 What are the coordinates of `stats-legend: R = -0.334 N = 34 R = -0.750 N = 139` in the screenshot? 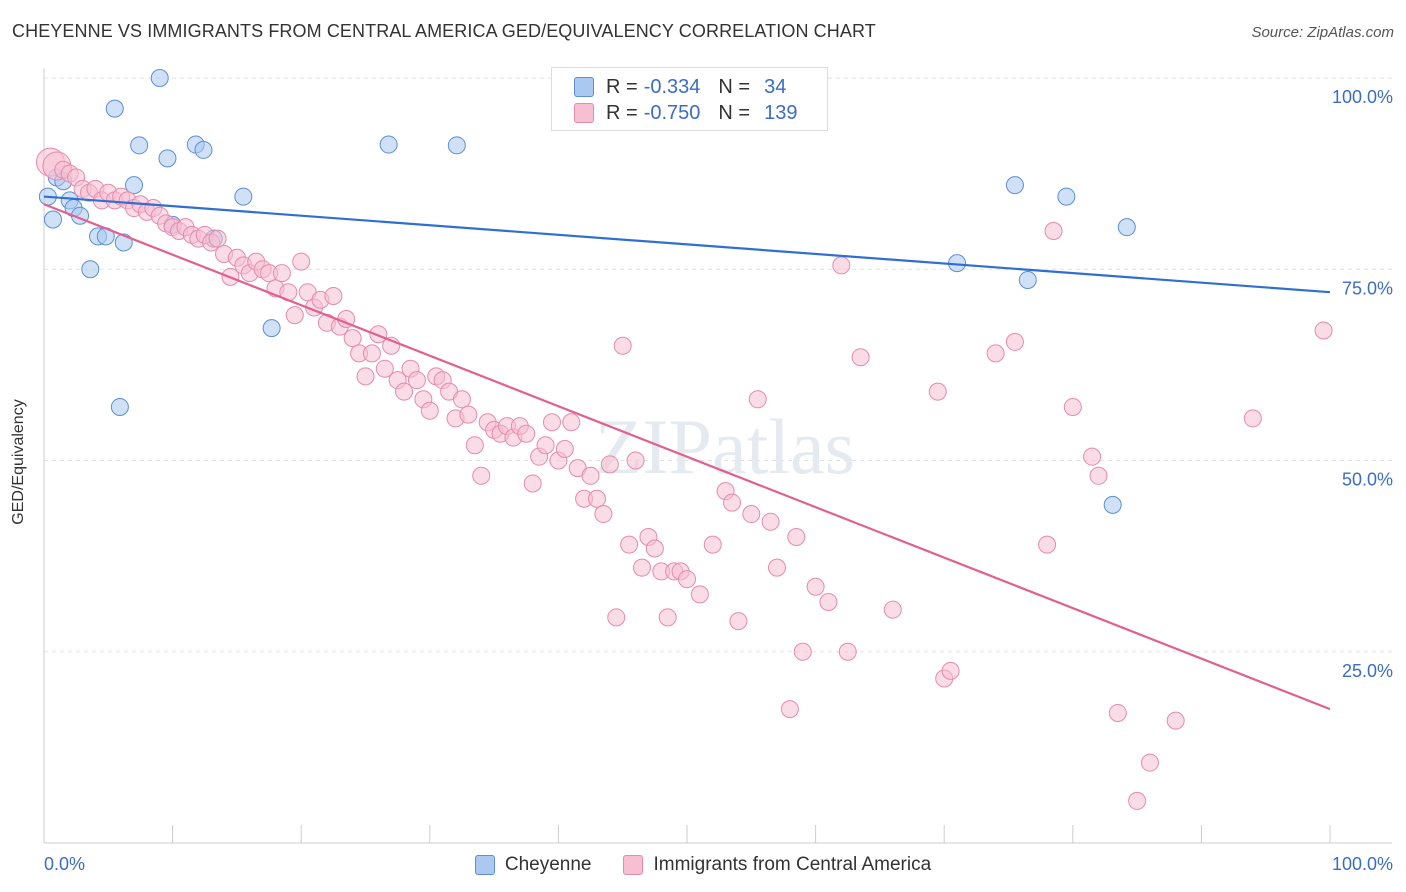 It's located at (689, 99).